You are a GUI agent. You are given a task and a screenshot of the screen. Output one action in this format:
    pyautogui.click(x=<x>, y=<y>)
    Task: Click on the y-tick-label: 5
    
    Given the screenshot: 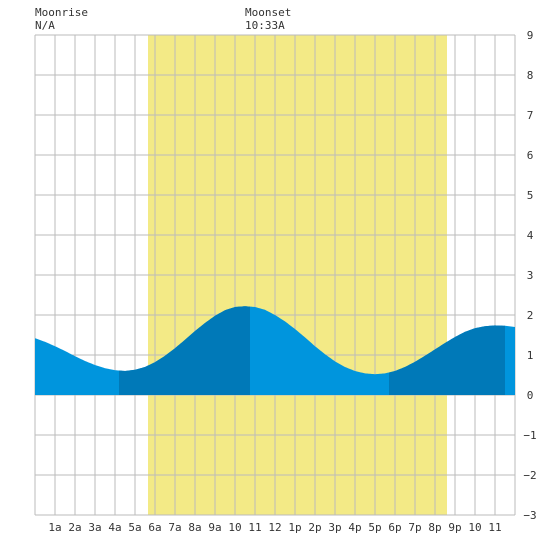 What is the action you would take?
    pyautogui.click(x=530, y=195)
    